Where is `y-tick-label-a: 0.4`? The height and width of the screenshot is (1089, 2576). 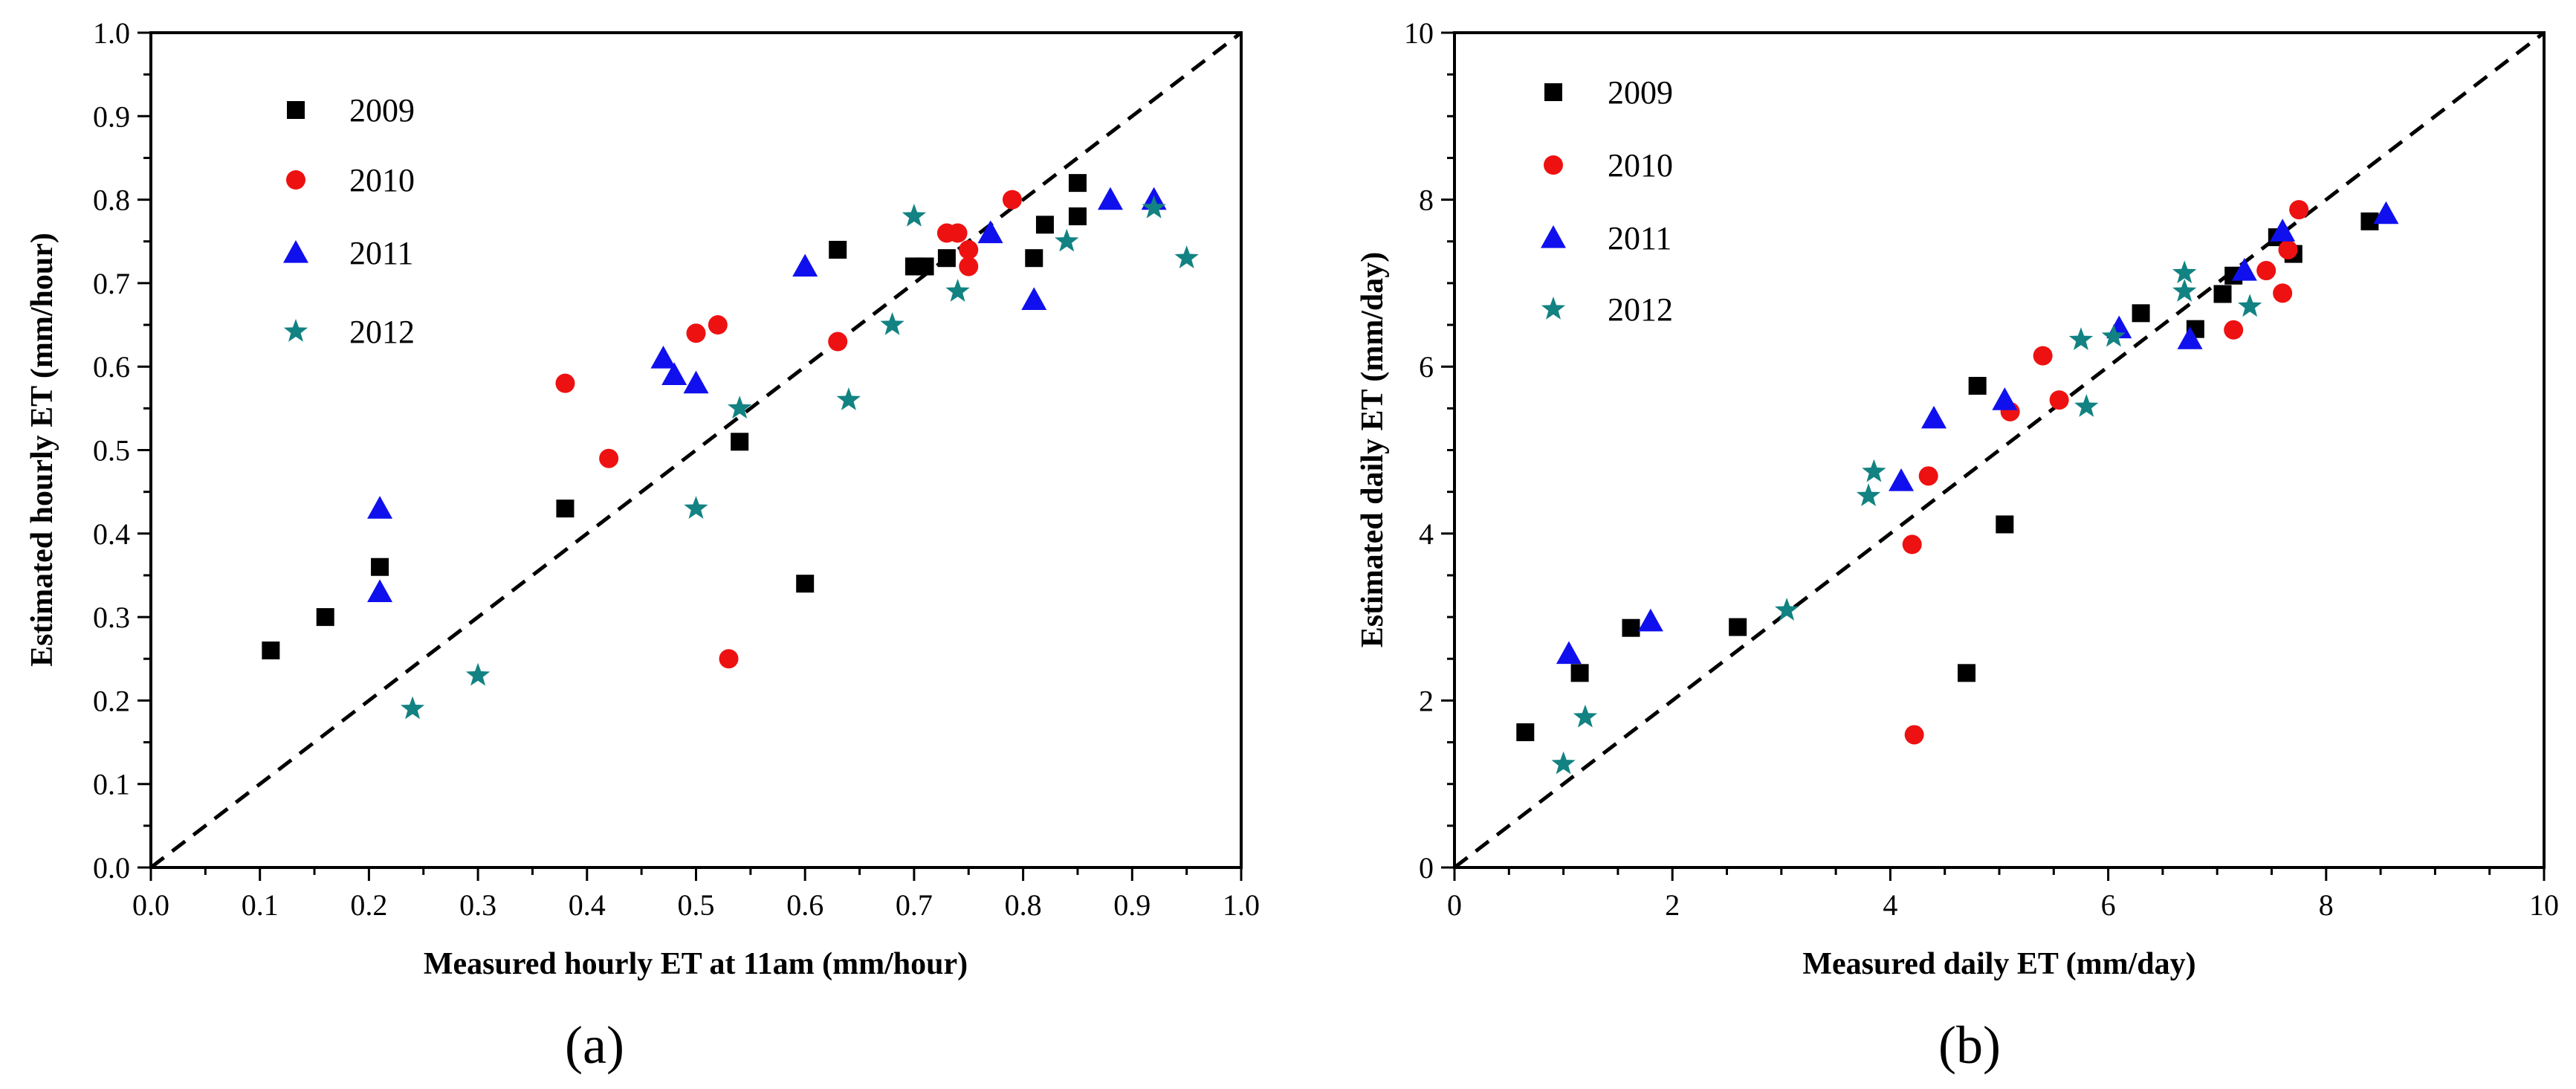
y-tick-label-a: 0.4 is located at coordinates (111, 534).